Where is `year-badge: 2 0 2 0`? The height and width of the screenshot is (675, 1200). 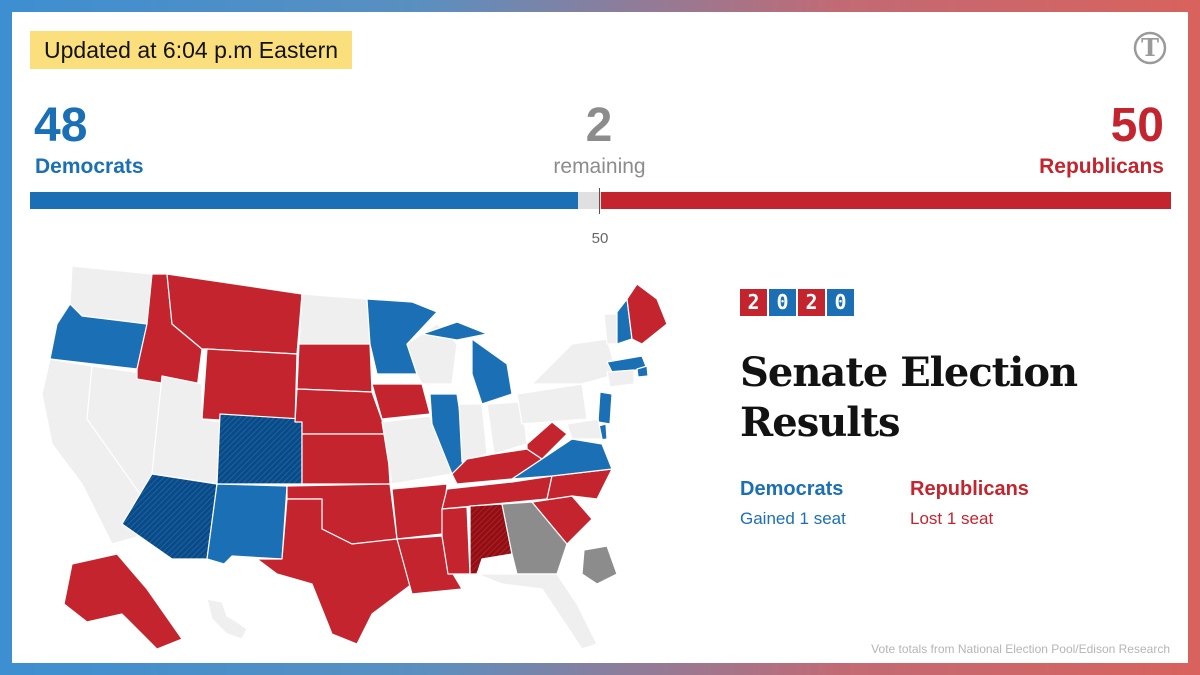 year-badge: 2 0 2 0 is located at coordinates (798, 302).